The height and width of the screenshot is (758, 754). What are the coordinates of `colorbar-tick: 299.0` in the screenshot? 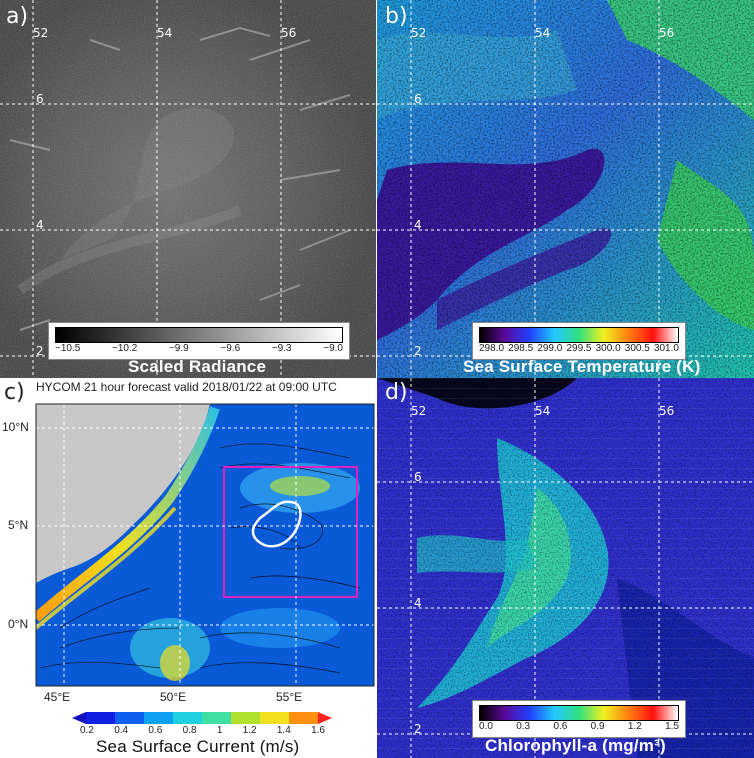 It's located at (550, 348).